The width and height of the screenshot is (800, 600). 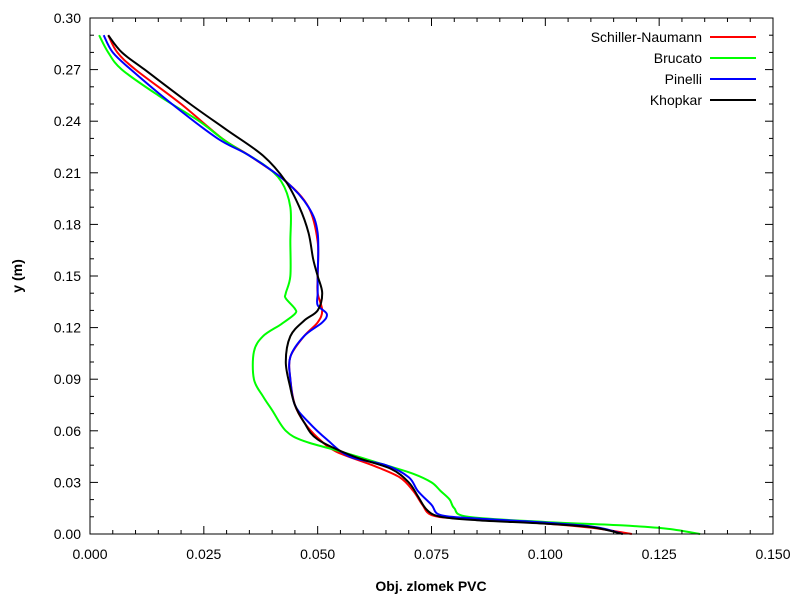 What do you see at coordinates (772, 554) in the screenshot?
I see `x-tick-label: 0.150` at bounding box center [772, 554].